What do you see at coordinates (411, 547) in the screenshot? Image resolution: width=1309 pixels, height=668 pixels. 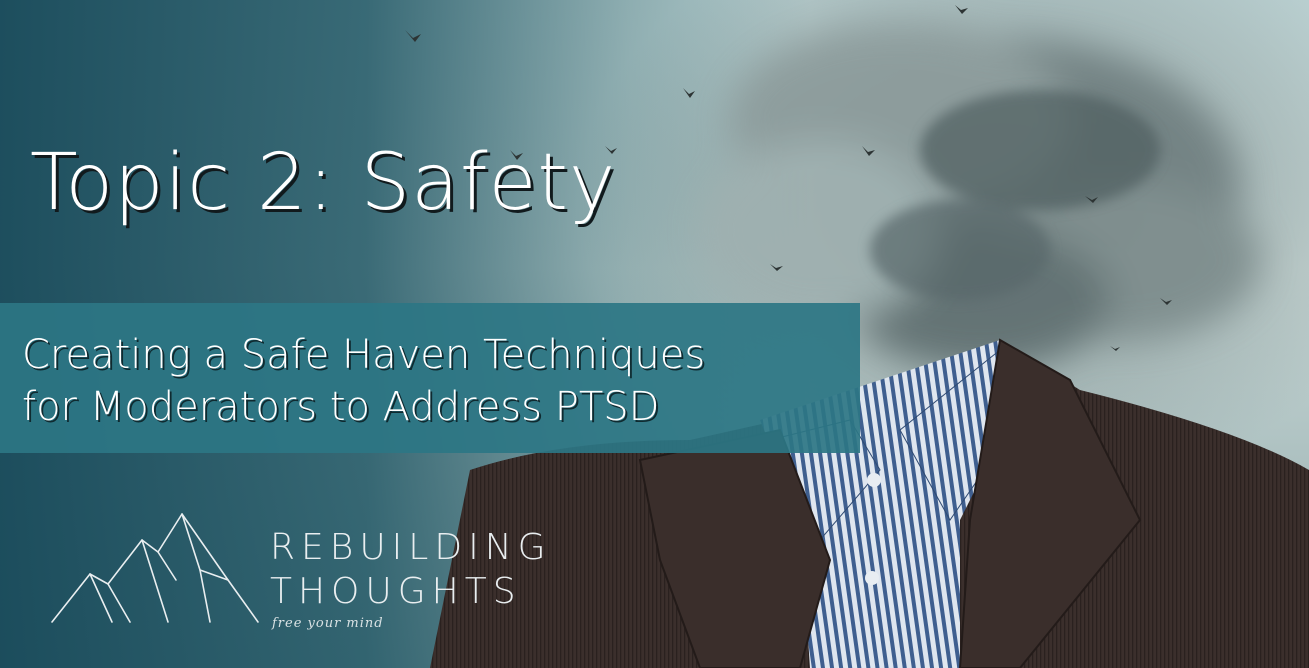 I see `brand-name-line: REBUILDING` at bounding box center [411, 547].